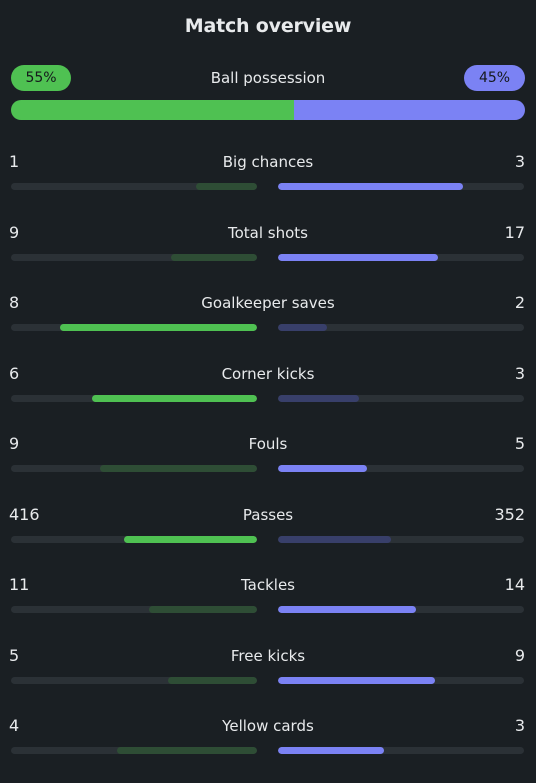 This screenshot has height=783, width=536. I want to click on section-title: Match overview, so click(268, 26).